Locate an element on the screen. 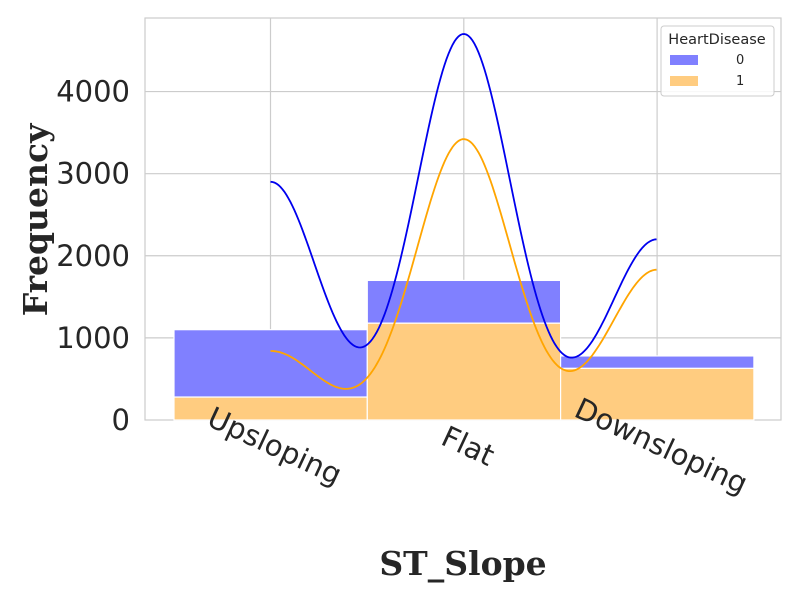 The width and height of the screenshot is (800, 600). y-tick-label-3000: 3000 is located at coordinates (93, 174).